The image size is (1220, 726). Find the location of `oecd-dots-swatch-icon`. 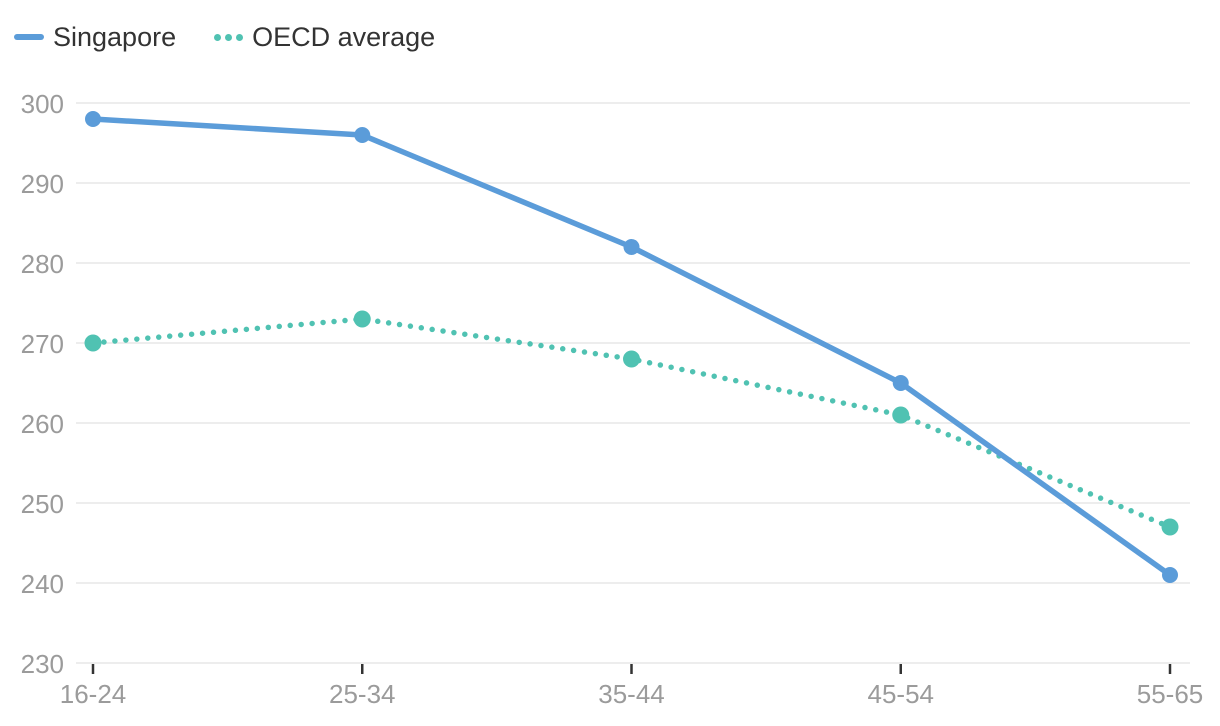

oecd-dots-swatch-icon is located at coordinates (229, 37).